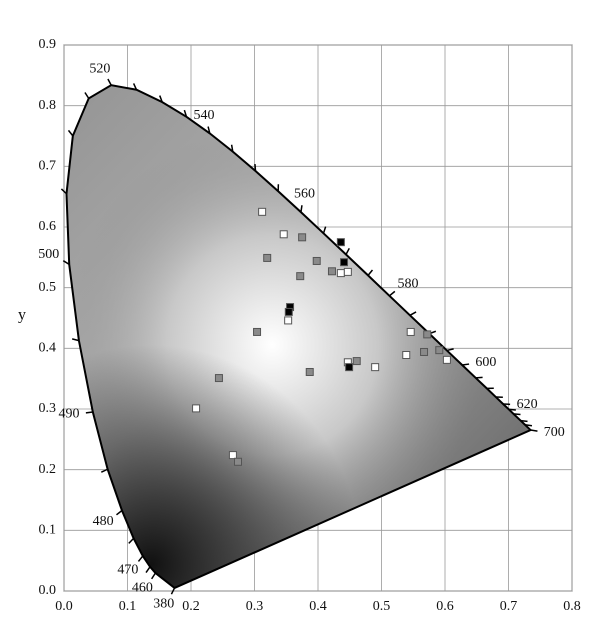 This screenshot has height=627, width=605. What do you see at coordinates (445, 606) in the screenshot?
I see `x-tick-label: 0.6` at bounding box center [445, 606].